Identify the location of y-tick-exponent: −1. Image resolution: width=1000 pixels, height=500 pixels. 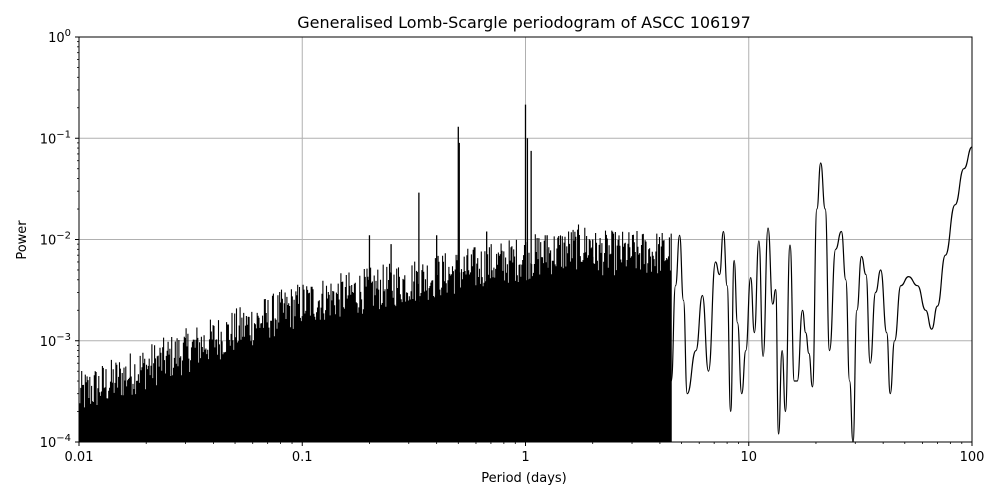
(63, 134).